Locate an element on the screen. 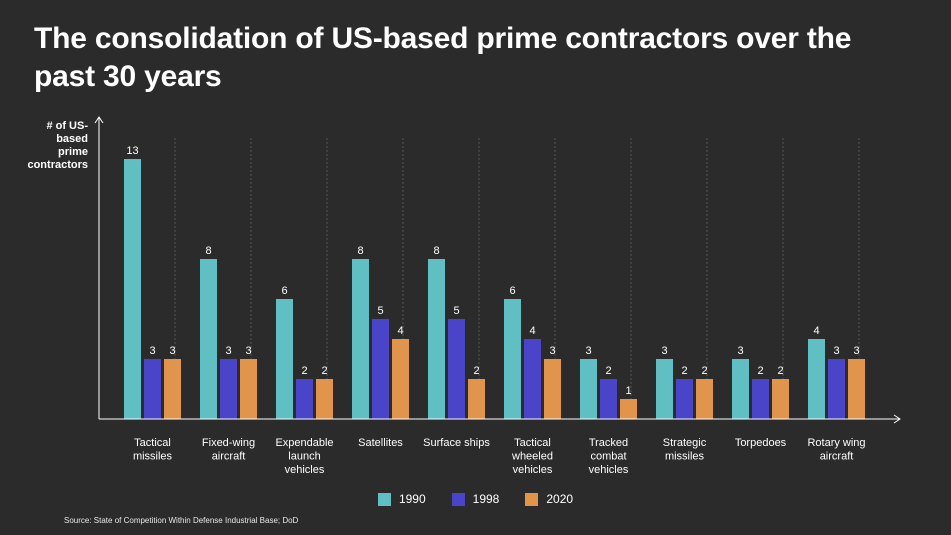 This screenshot has height=535, width=951. y-axis-label: # of US-based prime contractors is located at coordinates (57, 145).